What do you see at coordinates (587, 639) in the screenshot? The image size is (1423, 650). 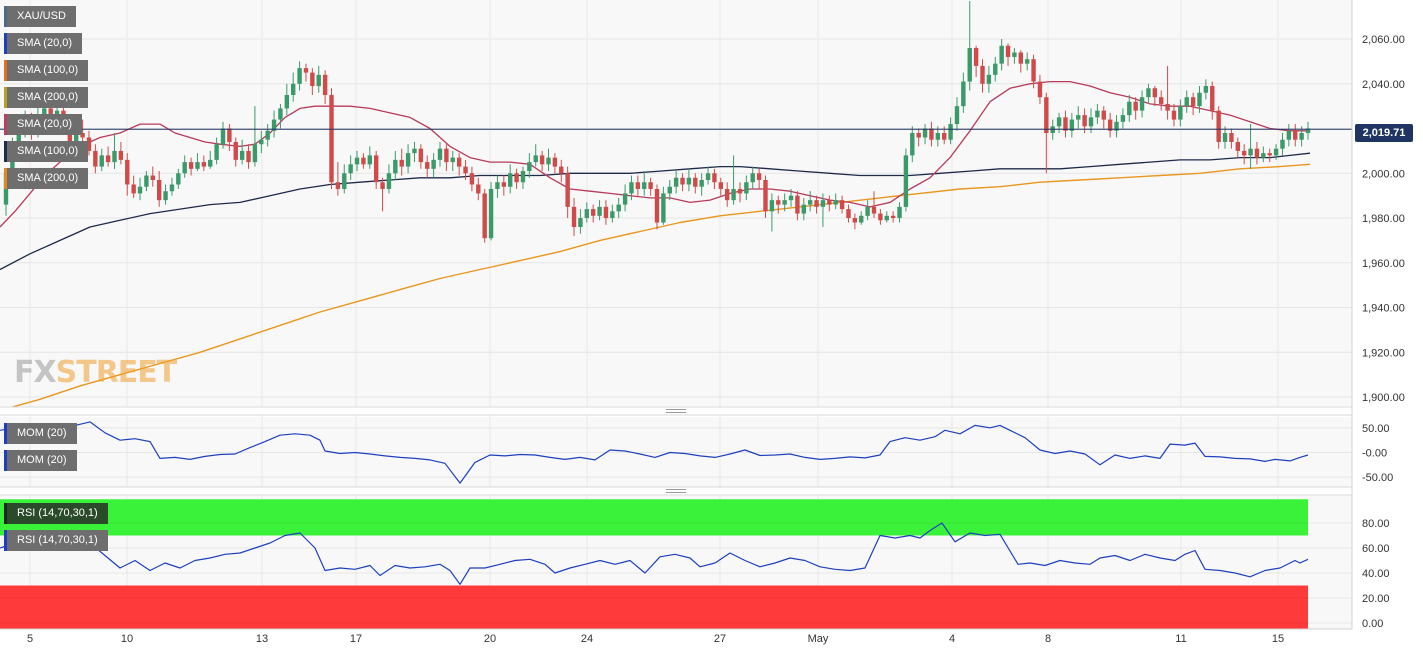 I see `x-tick-label: 24` at bounding box center [587, 639].